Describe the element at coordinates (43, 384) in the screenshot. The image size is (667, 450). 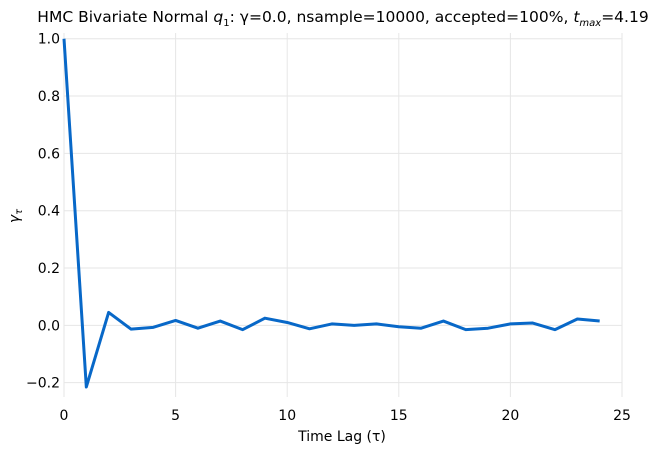
I see `y-tick-label: −0.2` at that location.